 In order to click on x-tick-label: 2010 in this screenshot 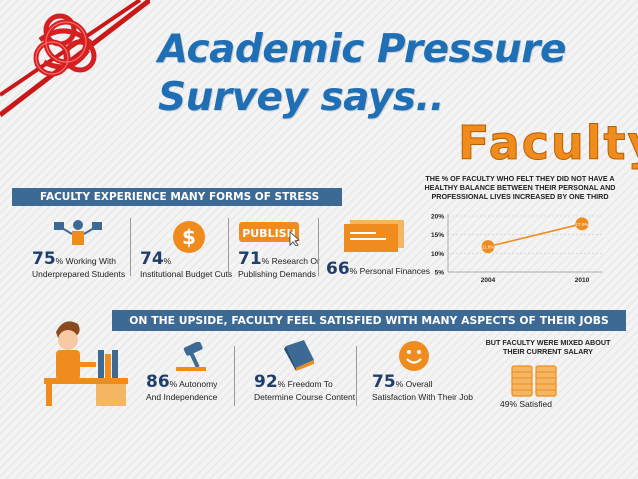, I will do `click(582, 280)`.